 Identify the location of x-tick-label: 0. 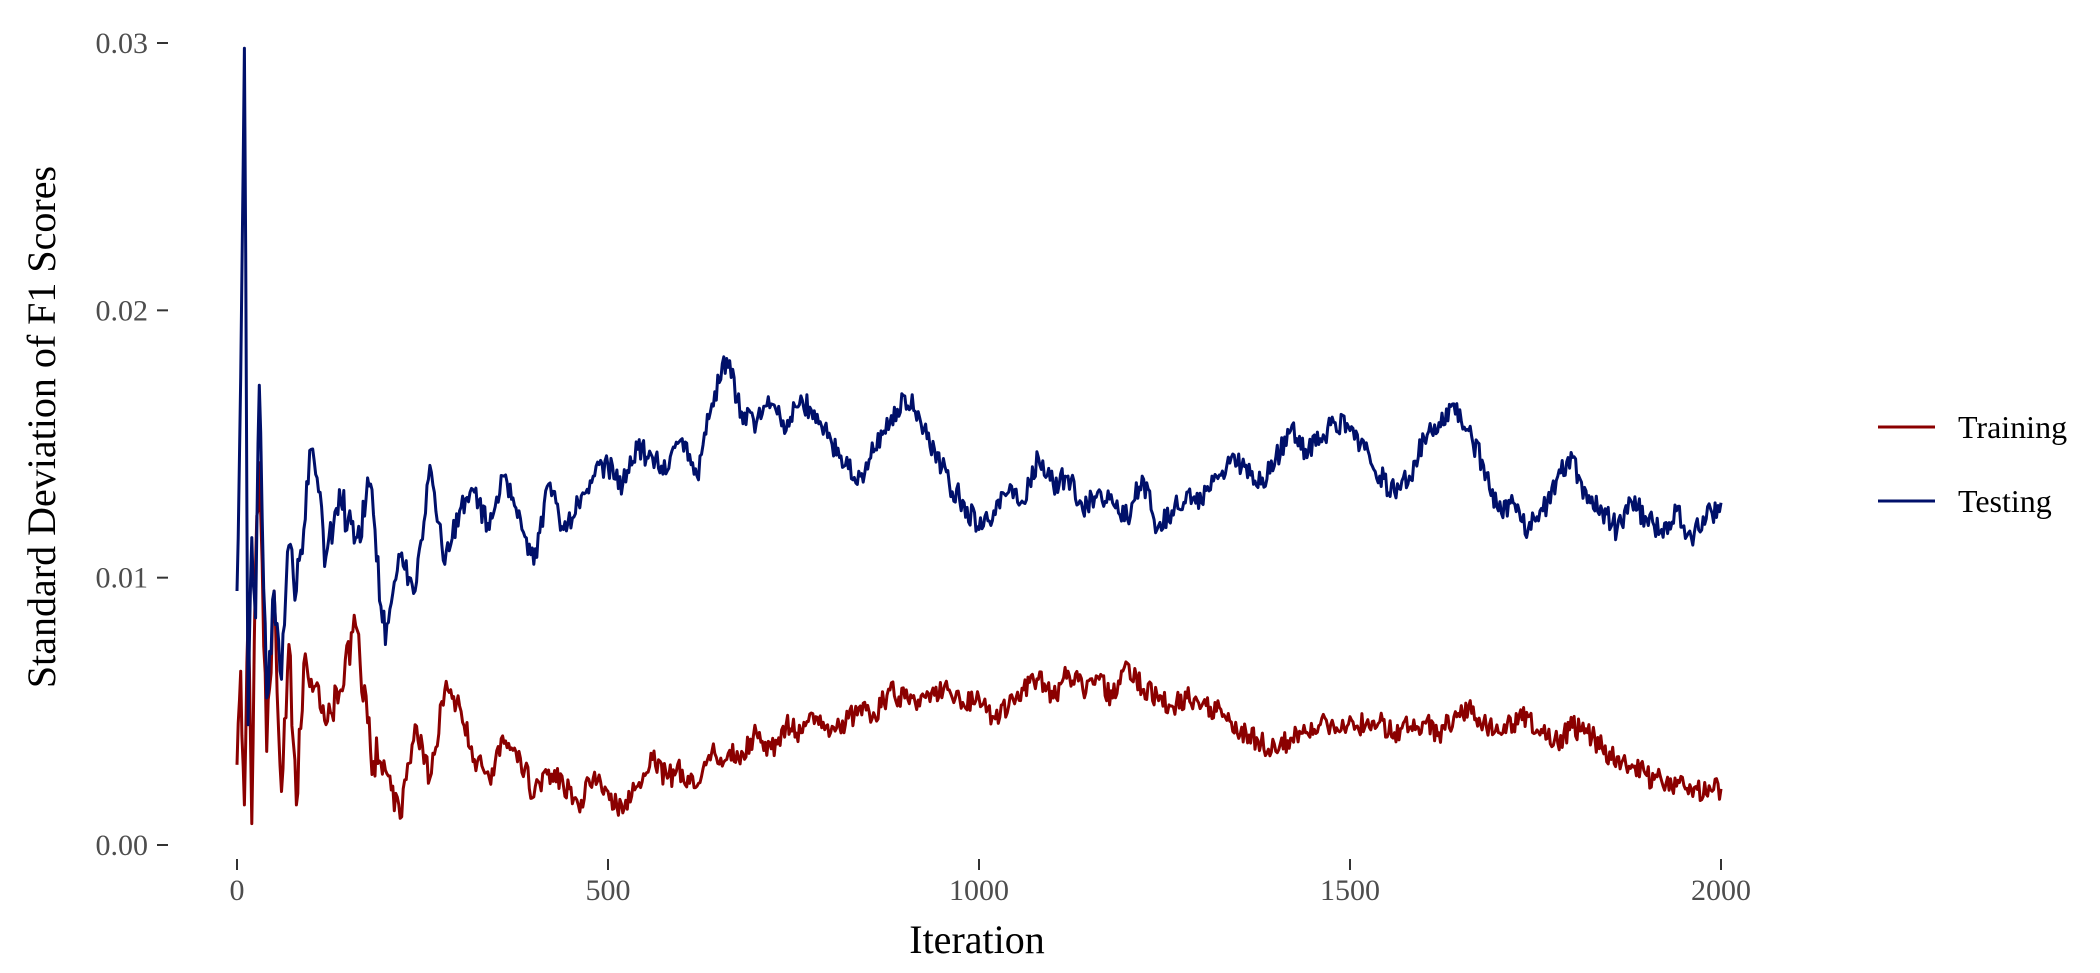
(237, 890).